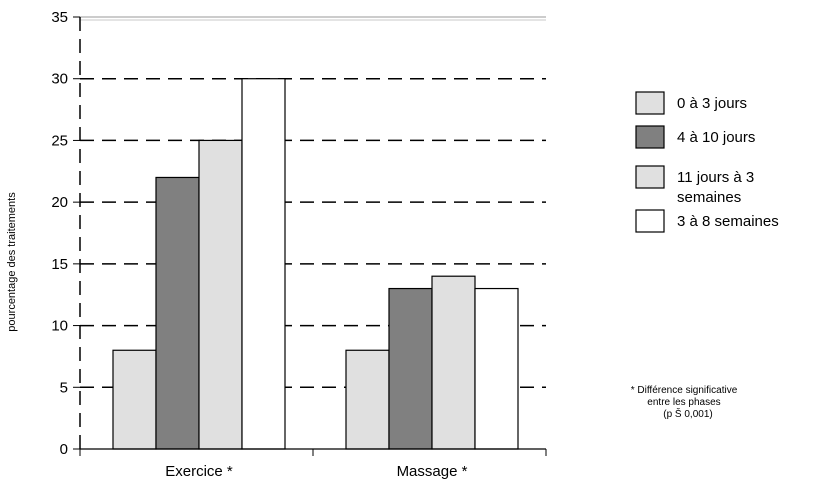  What do you see at coordinates (64, 449) in the screenshot?
I see `y-tick-label: 0` at bounding box center [64, 449].